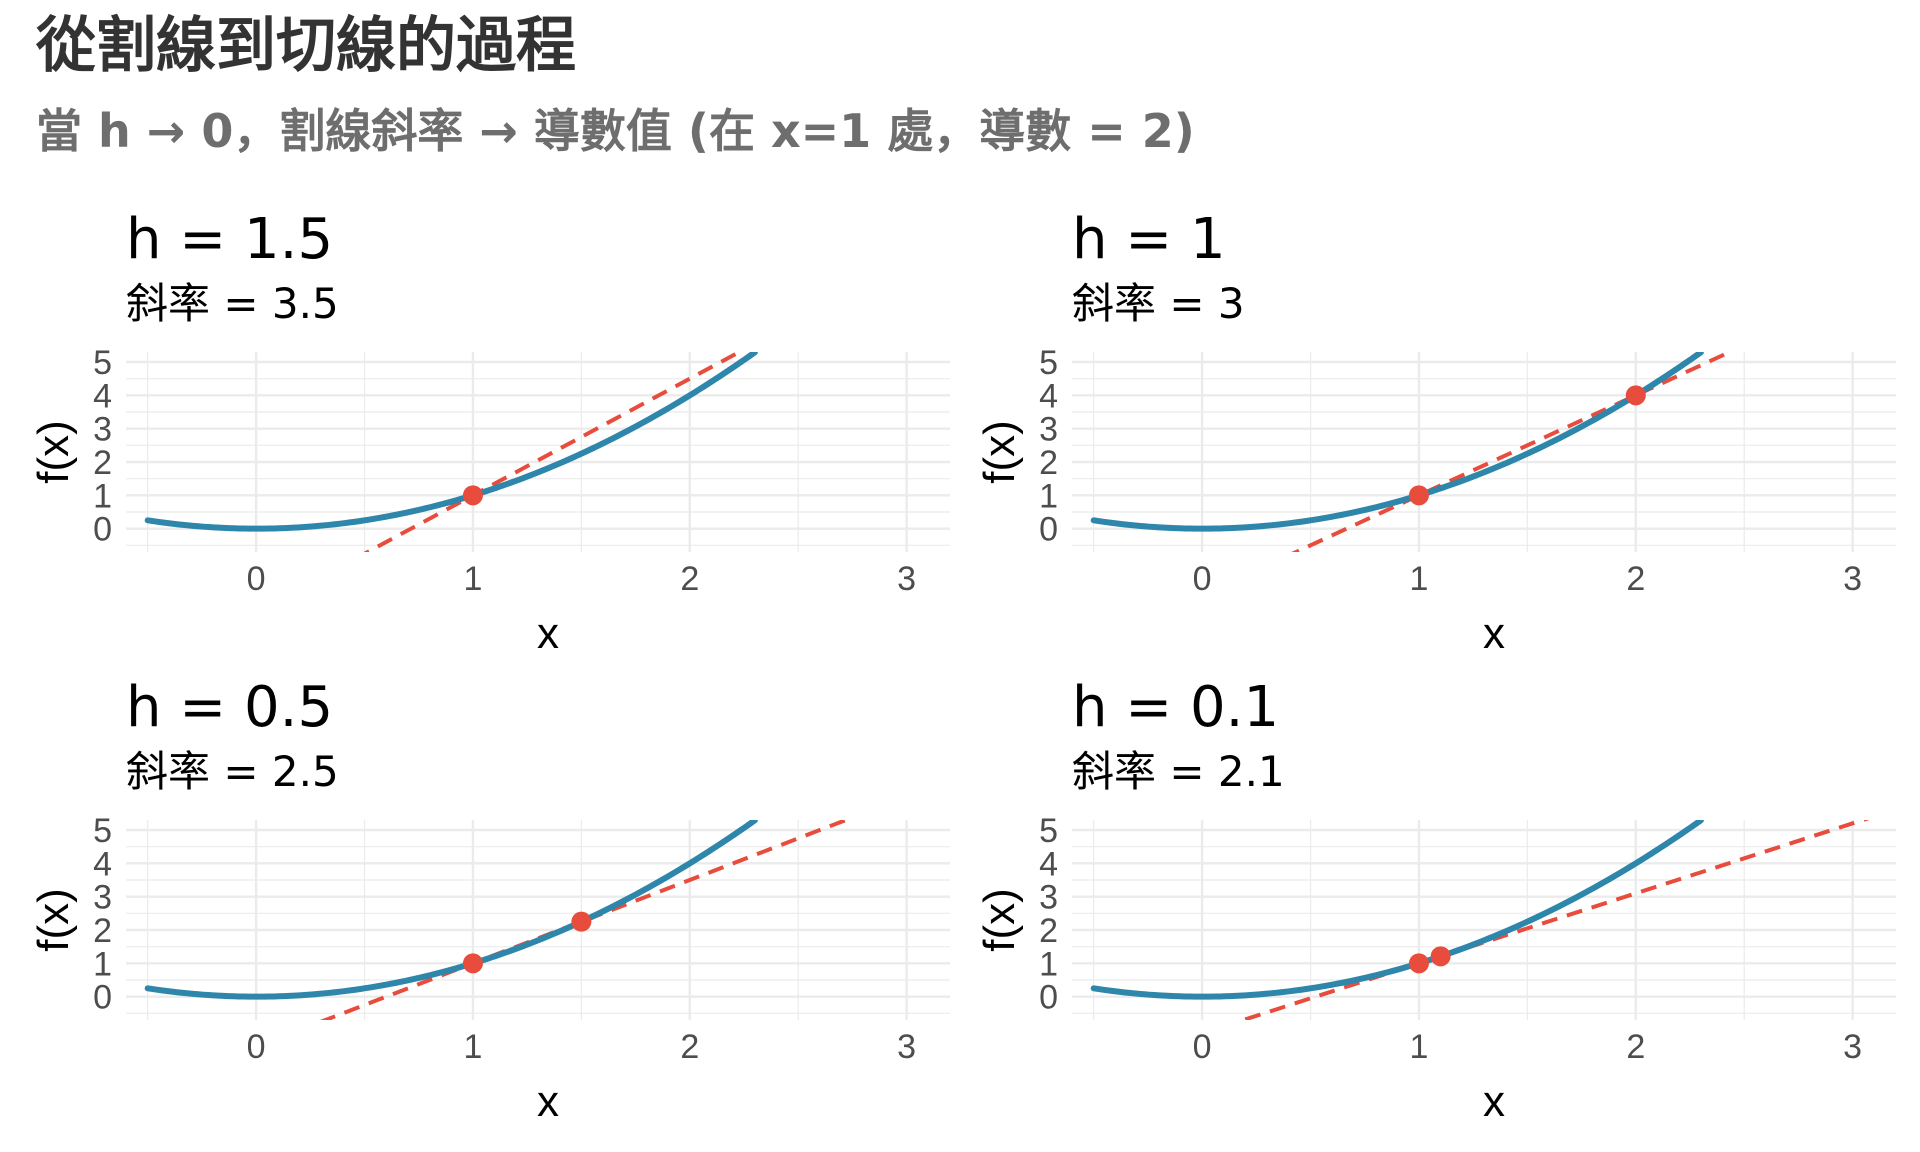 Image resolution: width=1920 pixels, height=1152 pixels. Describe the element at coordinates (232, 303) in the screenshot. I see `panel-subtitle: 斜率 = 3.5` at that location.